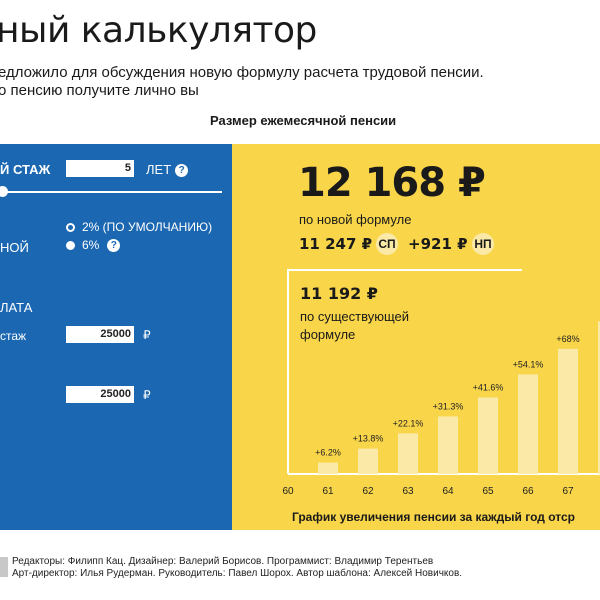 The height and width of the screenshot is (600, 600). What do you see at coordinates (448, 406) in the screenshot?
I see `bar-label-64: +31.3%` at bounding box center [448, 406].